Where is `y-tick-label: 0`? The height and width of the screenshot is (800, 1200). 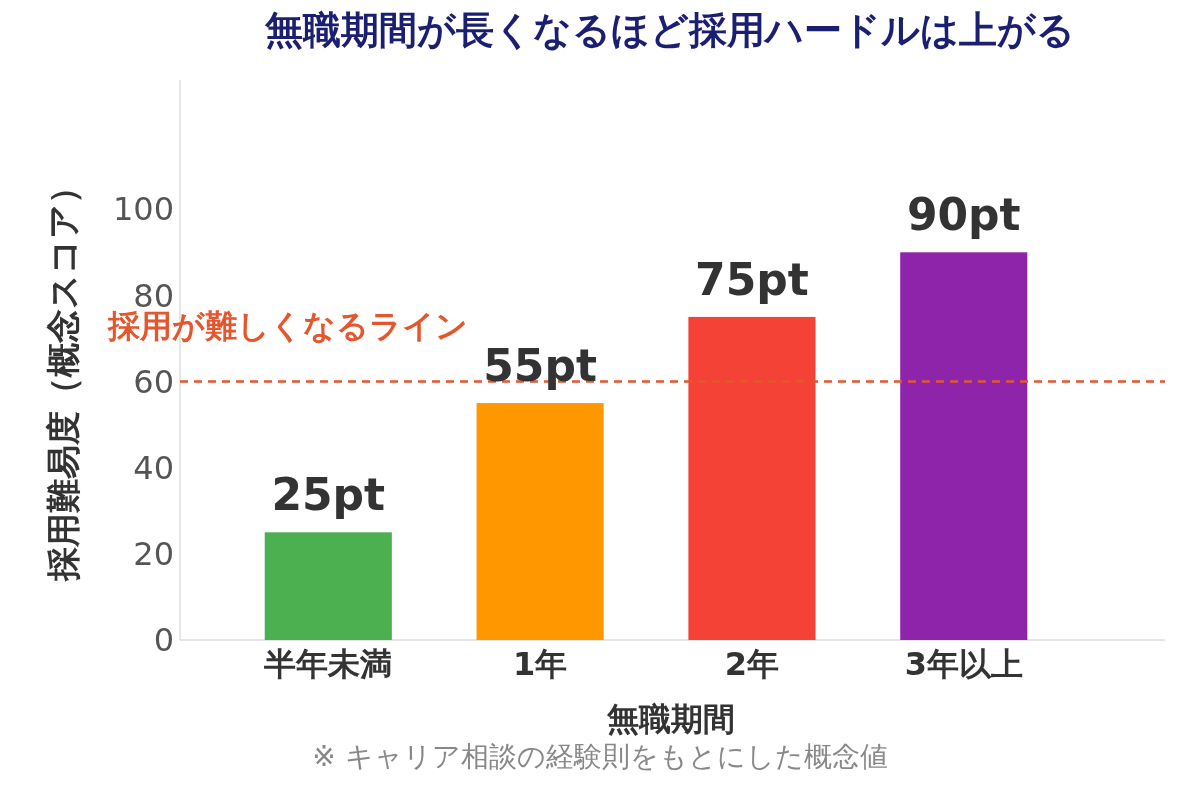
y-tick-label: 0 is located at coordinates (163, 640).